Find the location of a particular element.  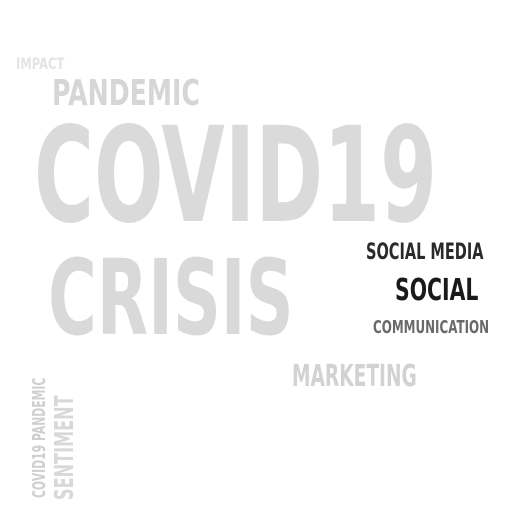

word-social-media: SOCIAL MEDIA is located at coordinates (425, 252).